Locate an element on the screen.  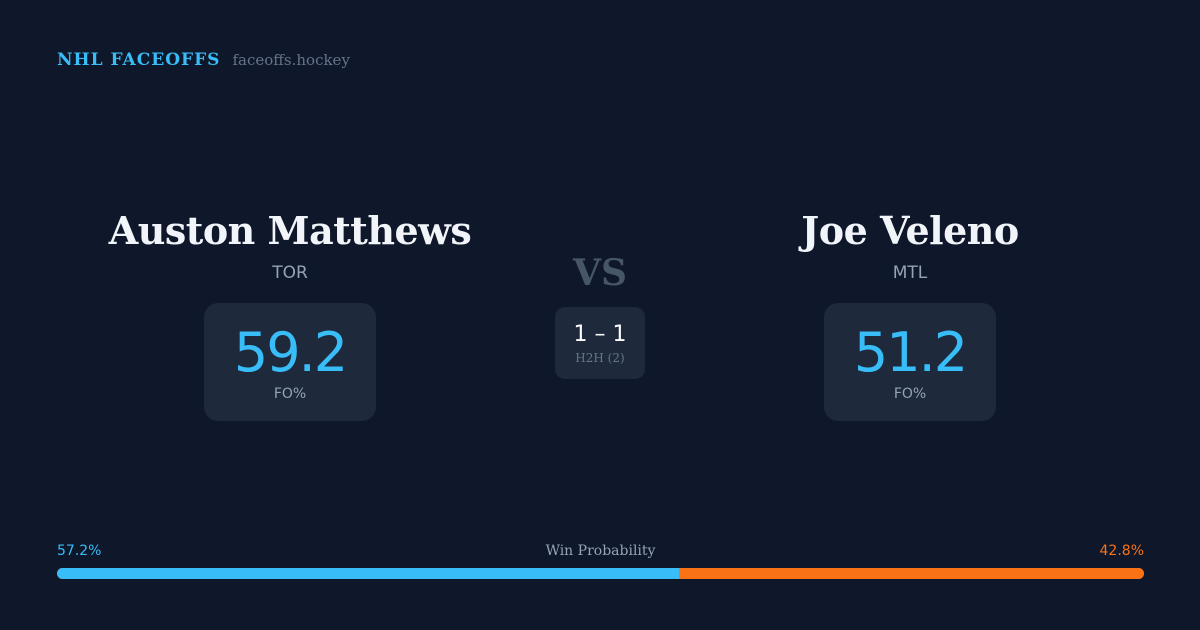
player-card-right: Joe Veleno MTL 51.2 FO% is located at coordinates (910, 313).